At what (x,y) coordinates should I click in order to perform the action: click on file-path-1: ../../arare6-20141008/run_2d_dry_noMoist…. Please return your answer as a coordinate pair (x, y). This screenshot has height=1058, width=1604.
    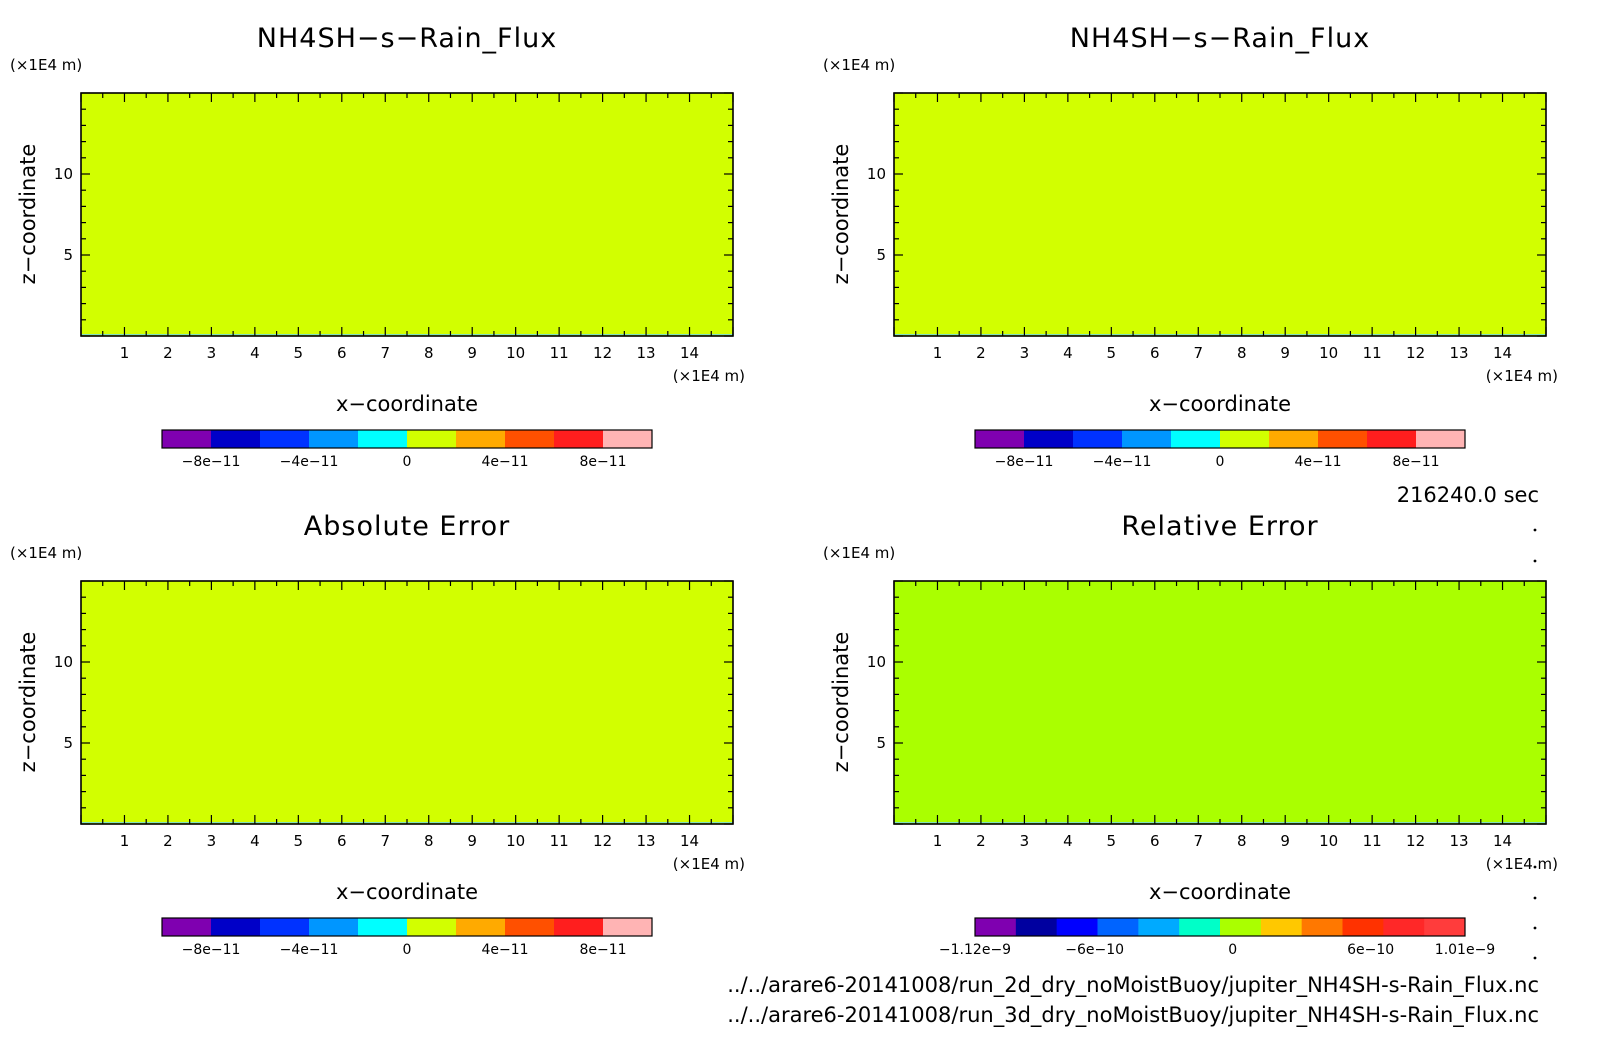
    Looking at the image, I should click on (1133, 985).